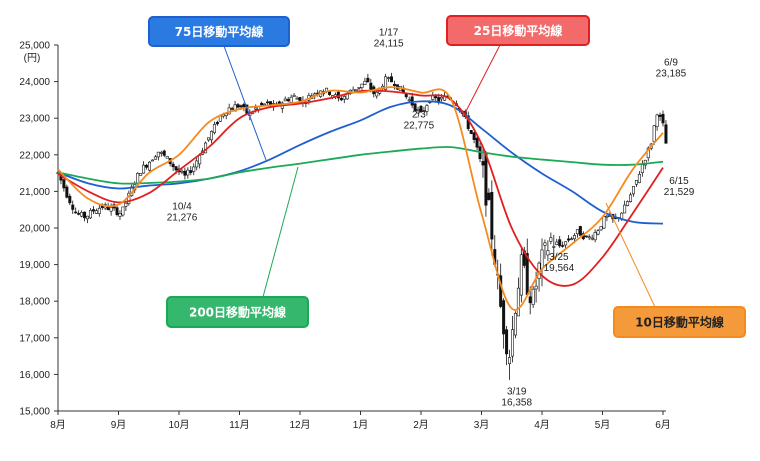 This screenshot has width=760, height=461. What do you see at coordinates (182, 206) in the screenshot?
I see `annotation-date: 10/4` at bounding box center [182, 206].